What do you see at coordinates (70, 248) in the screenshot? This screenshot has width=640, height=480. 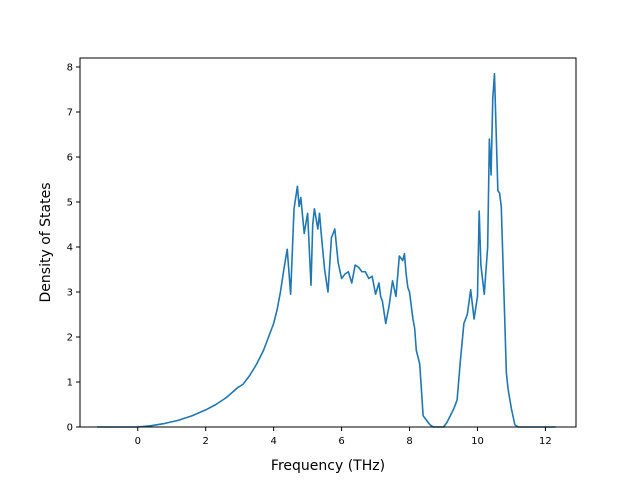 I see `y-tick-label: 4` at bounding box center [70, 248].